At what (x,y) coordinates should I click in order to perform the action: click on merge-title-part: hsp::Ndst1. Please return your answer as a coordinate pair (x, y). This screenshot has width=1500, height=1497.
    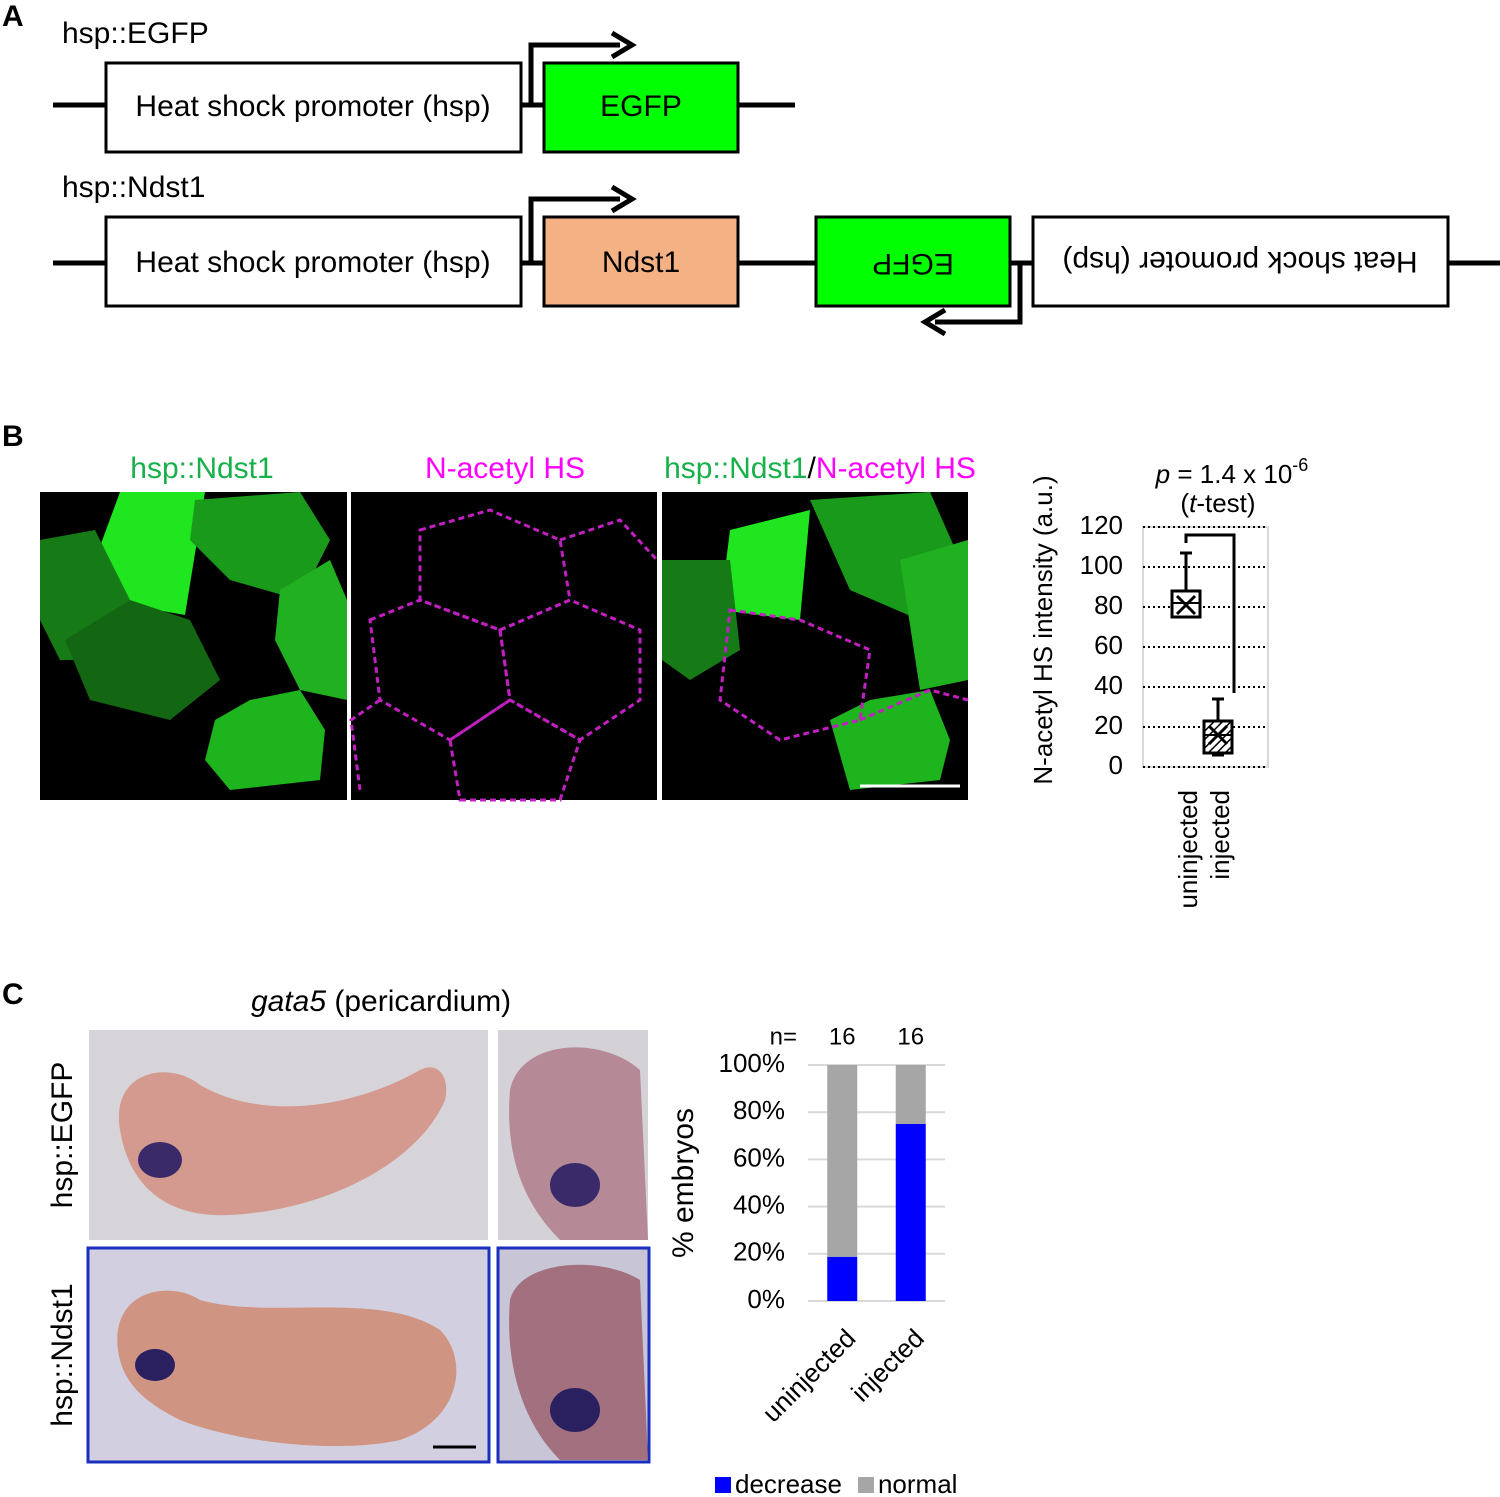
    Looking at the image, I should click on (735, 468).